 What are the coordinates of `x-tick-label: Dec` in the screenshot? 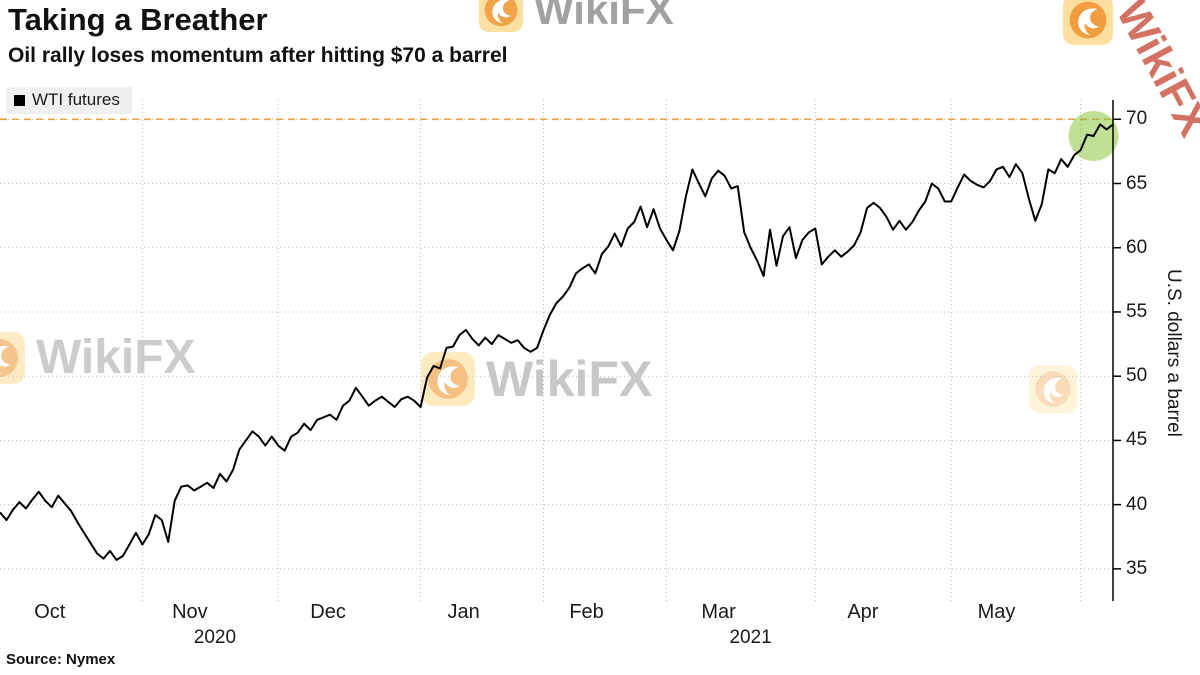 It's located at (328, 612).